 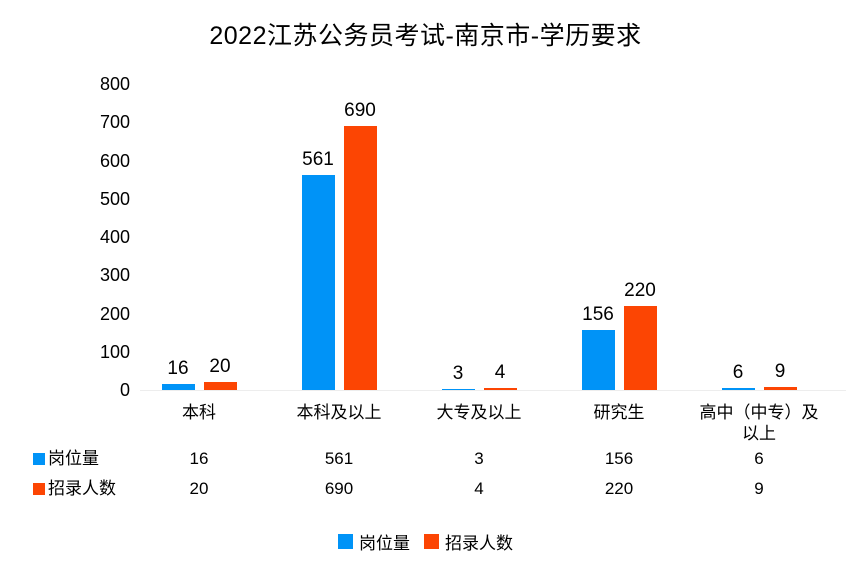 What do you see at coordinates (479, 458) in the screenshot?
I see `table-cell: 3` at bounding box center [479, 458].